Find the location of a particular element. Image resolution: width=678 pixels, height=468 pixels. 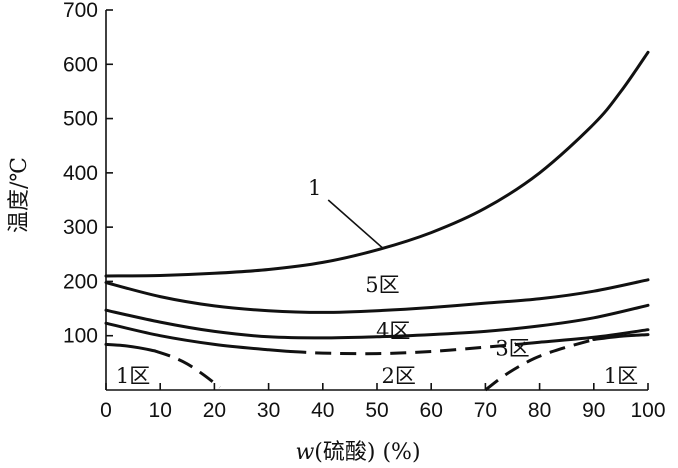

x-axis-title: w(硫酸) (%) is located at coordinates (357, 452).